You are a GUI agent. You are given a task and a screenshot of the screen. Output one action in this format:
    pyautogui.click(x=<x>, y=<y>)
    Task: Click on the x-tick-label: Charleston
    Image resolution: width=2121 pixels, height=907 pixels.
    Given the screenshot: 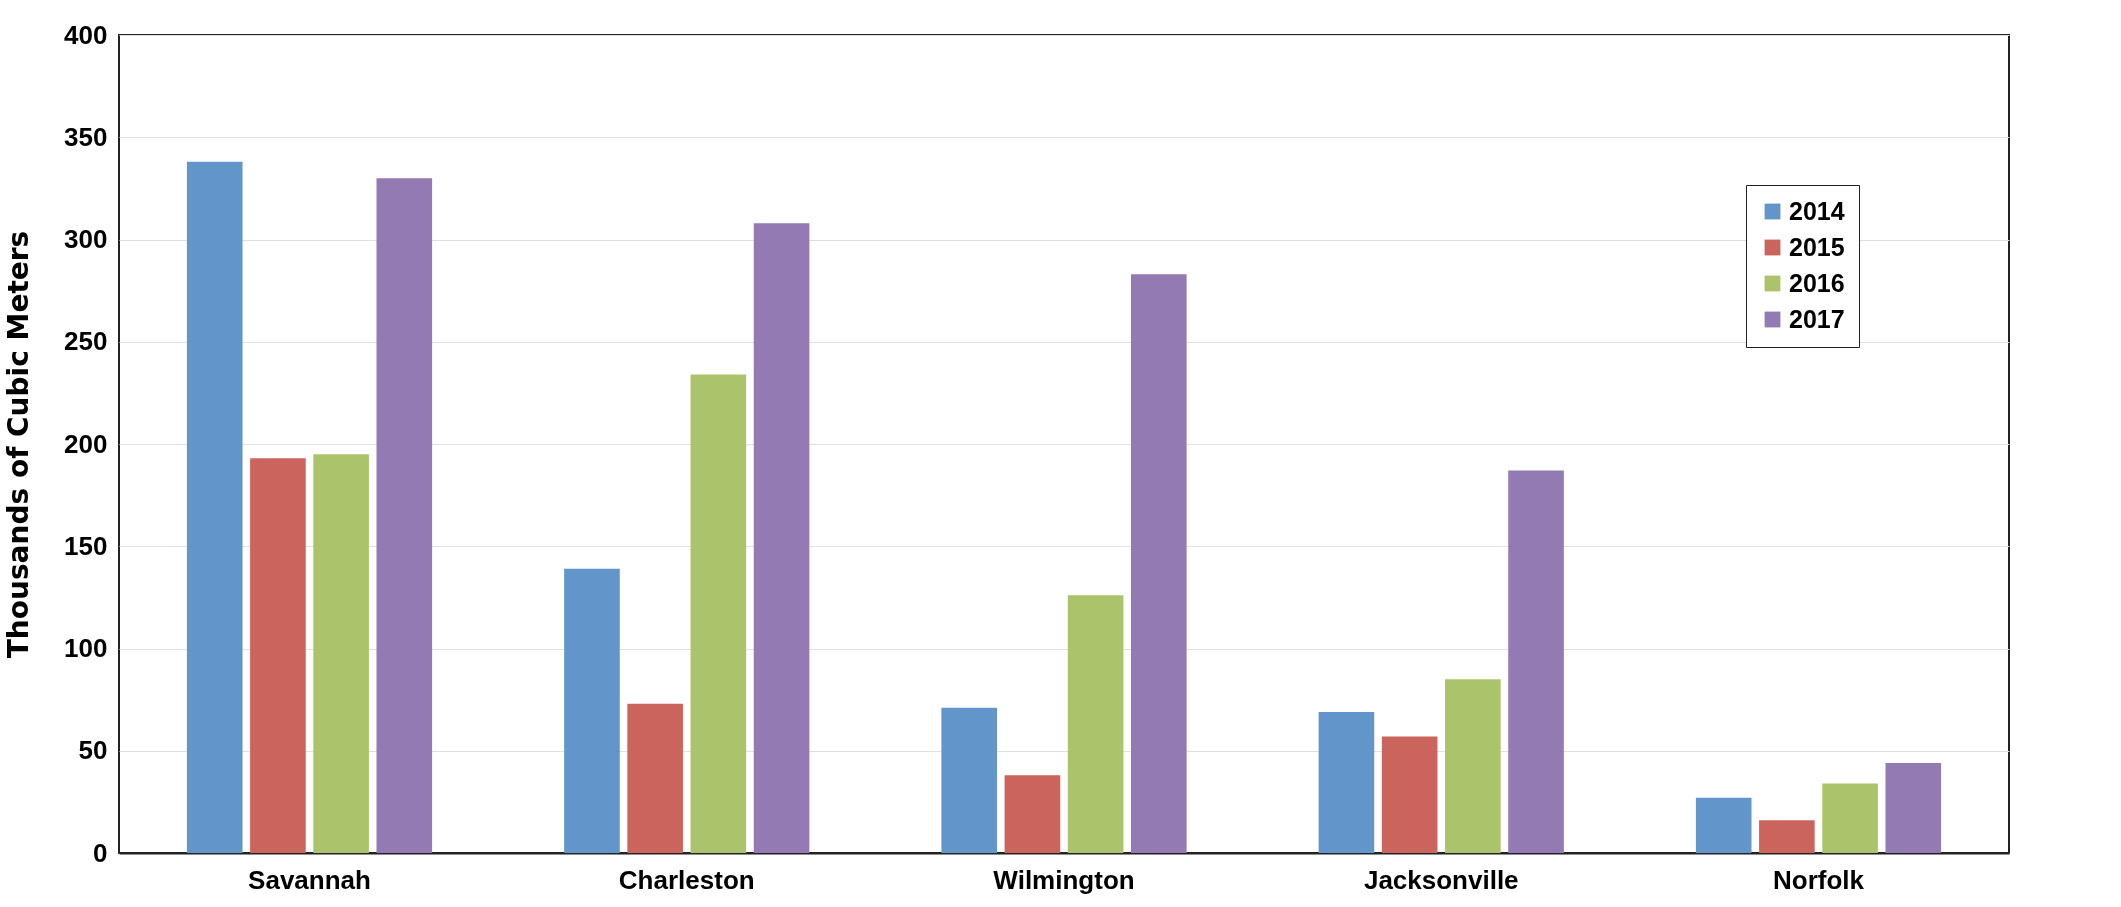 What is the action you would take?
    pyautogui.click(x=686, y=879)
    